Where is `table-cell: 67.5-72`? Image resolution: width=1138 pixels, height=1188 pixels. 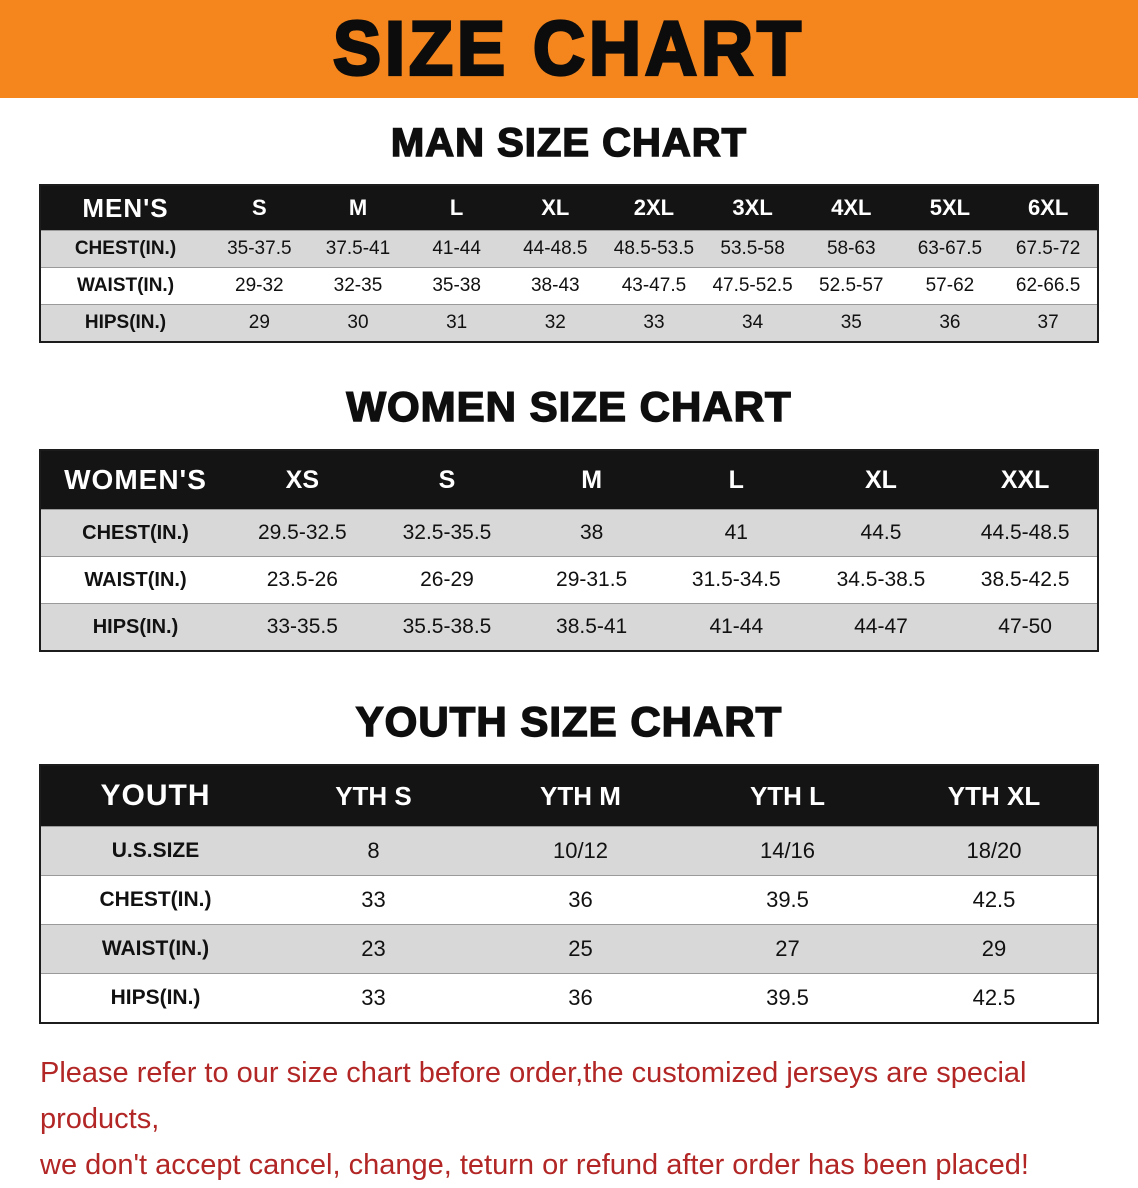 table-cell: 67.5-72 is located at coordinates (1048, 249).